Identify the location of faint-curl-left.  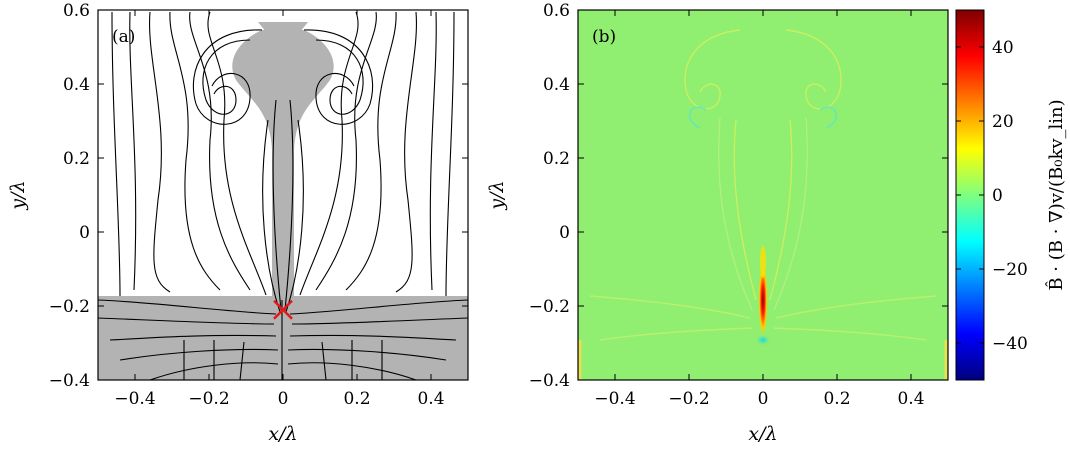
(712, 69).